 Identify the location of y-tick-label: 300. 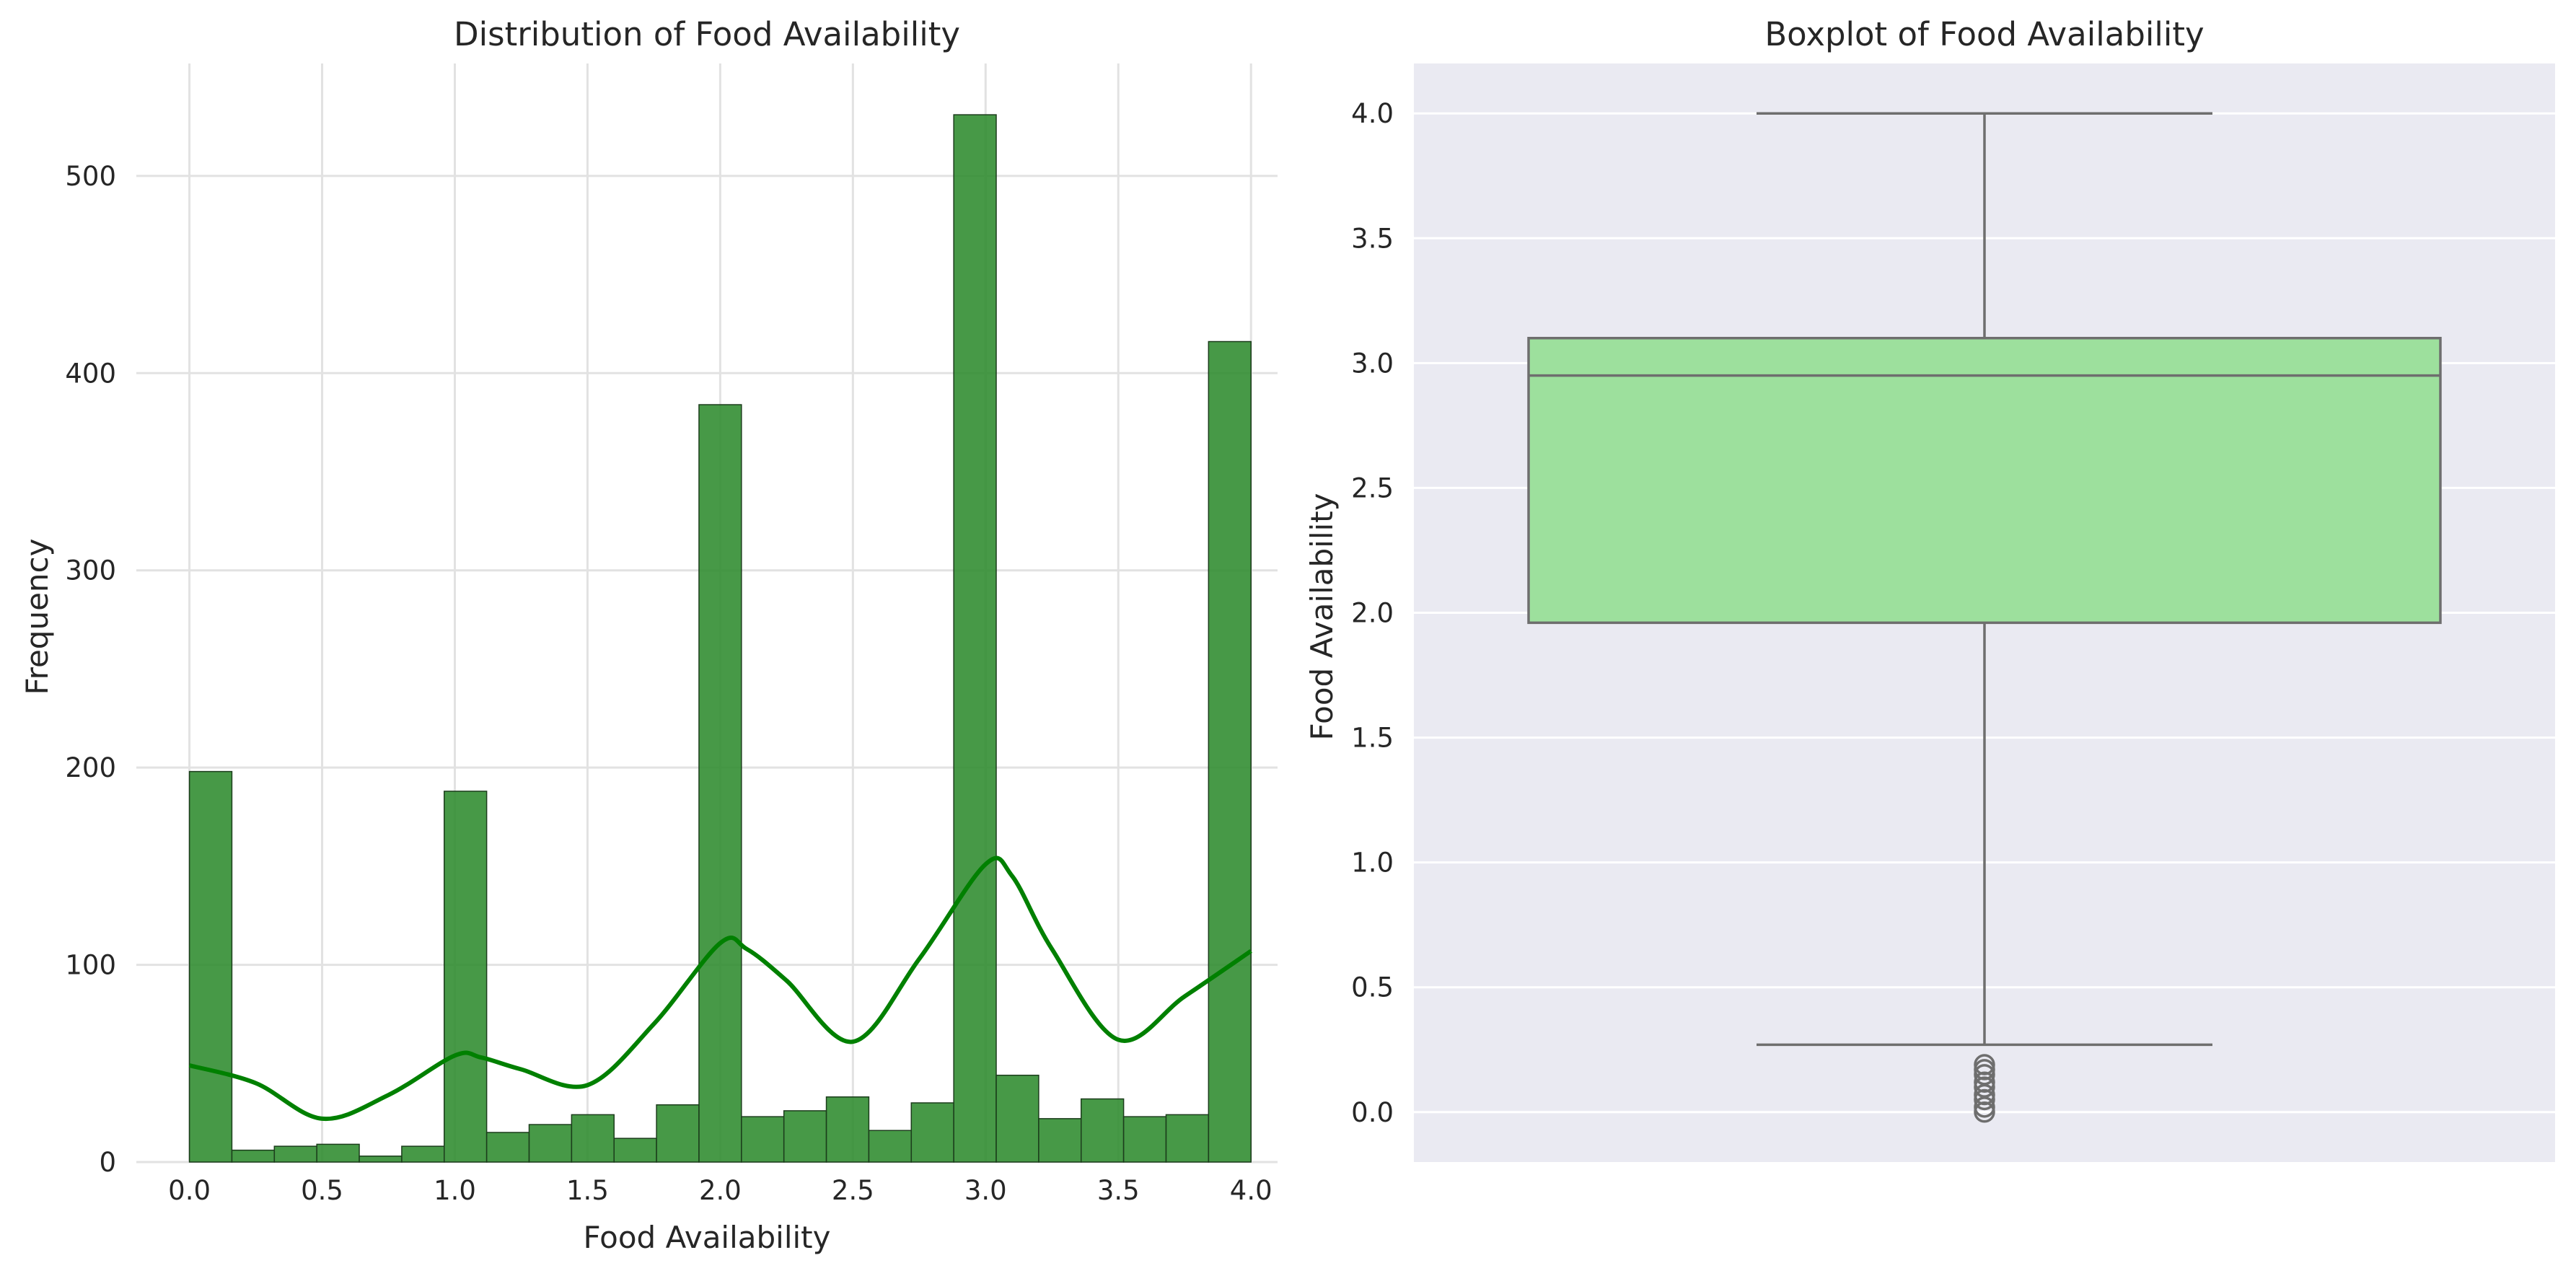
(90, 571).